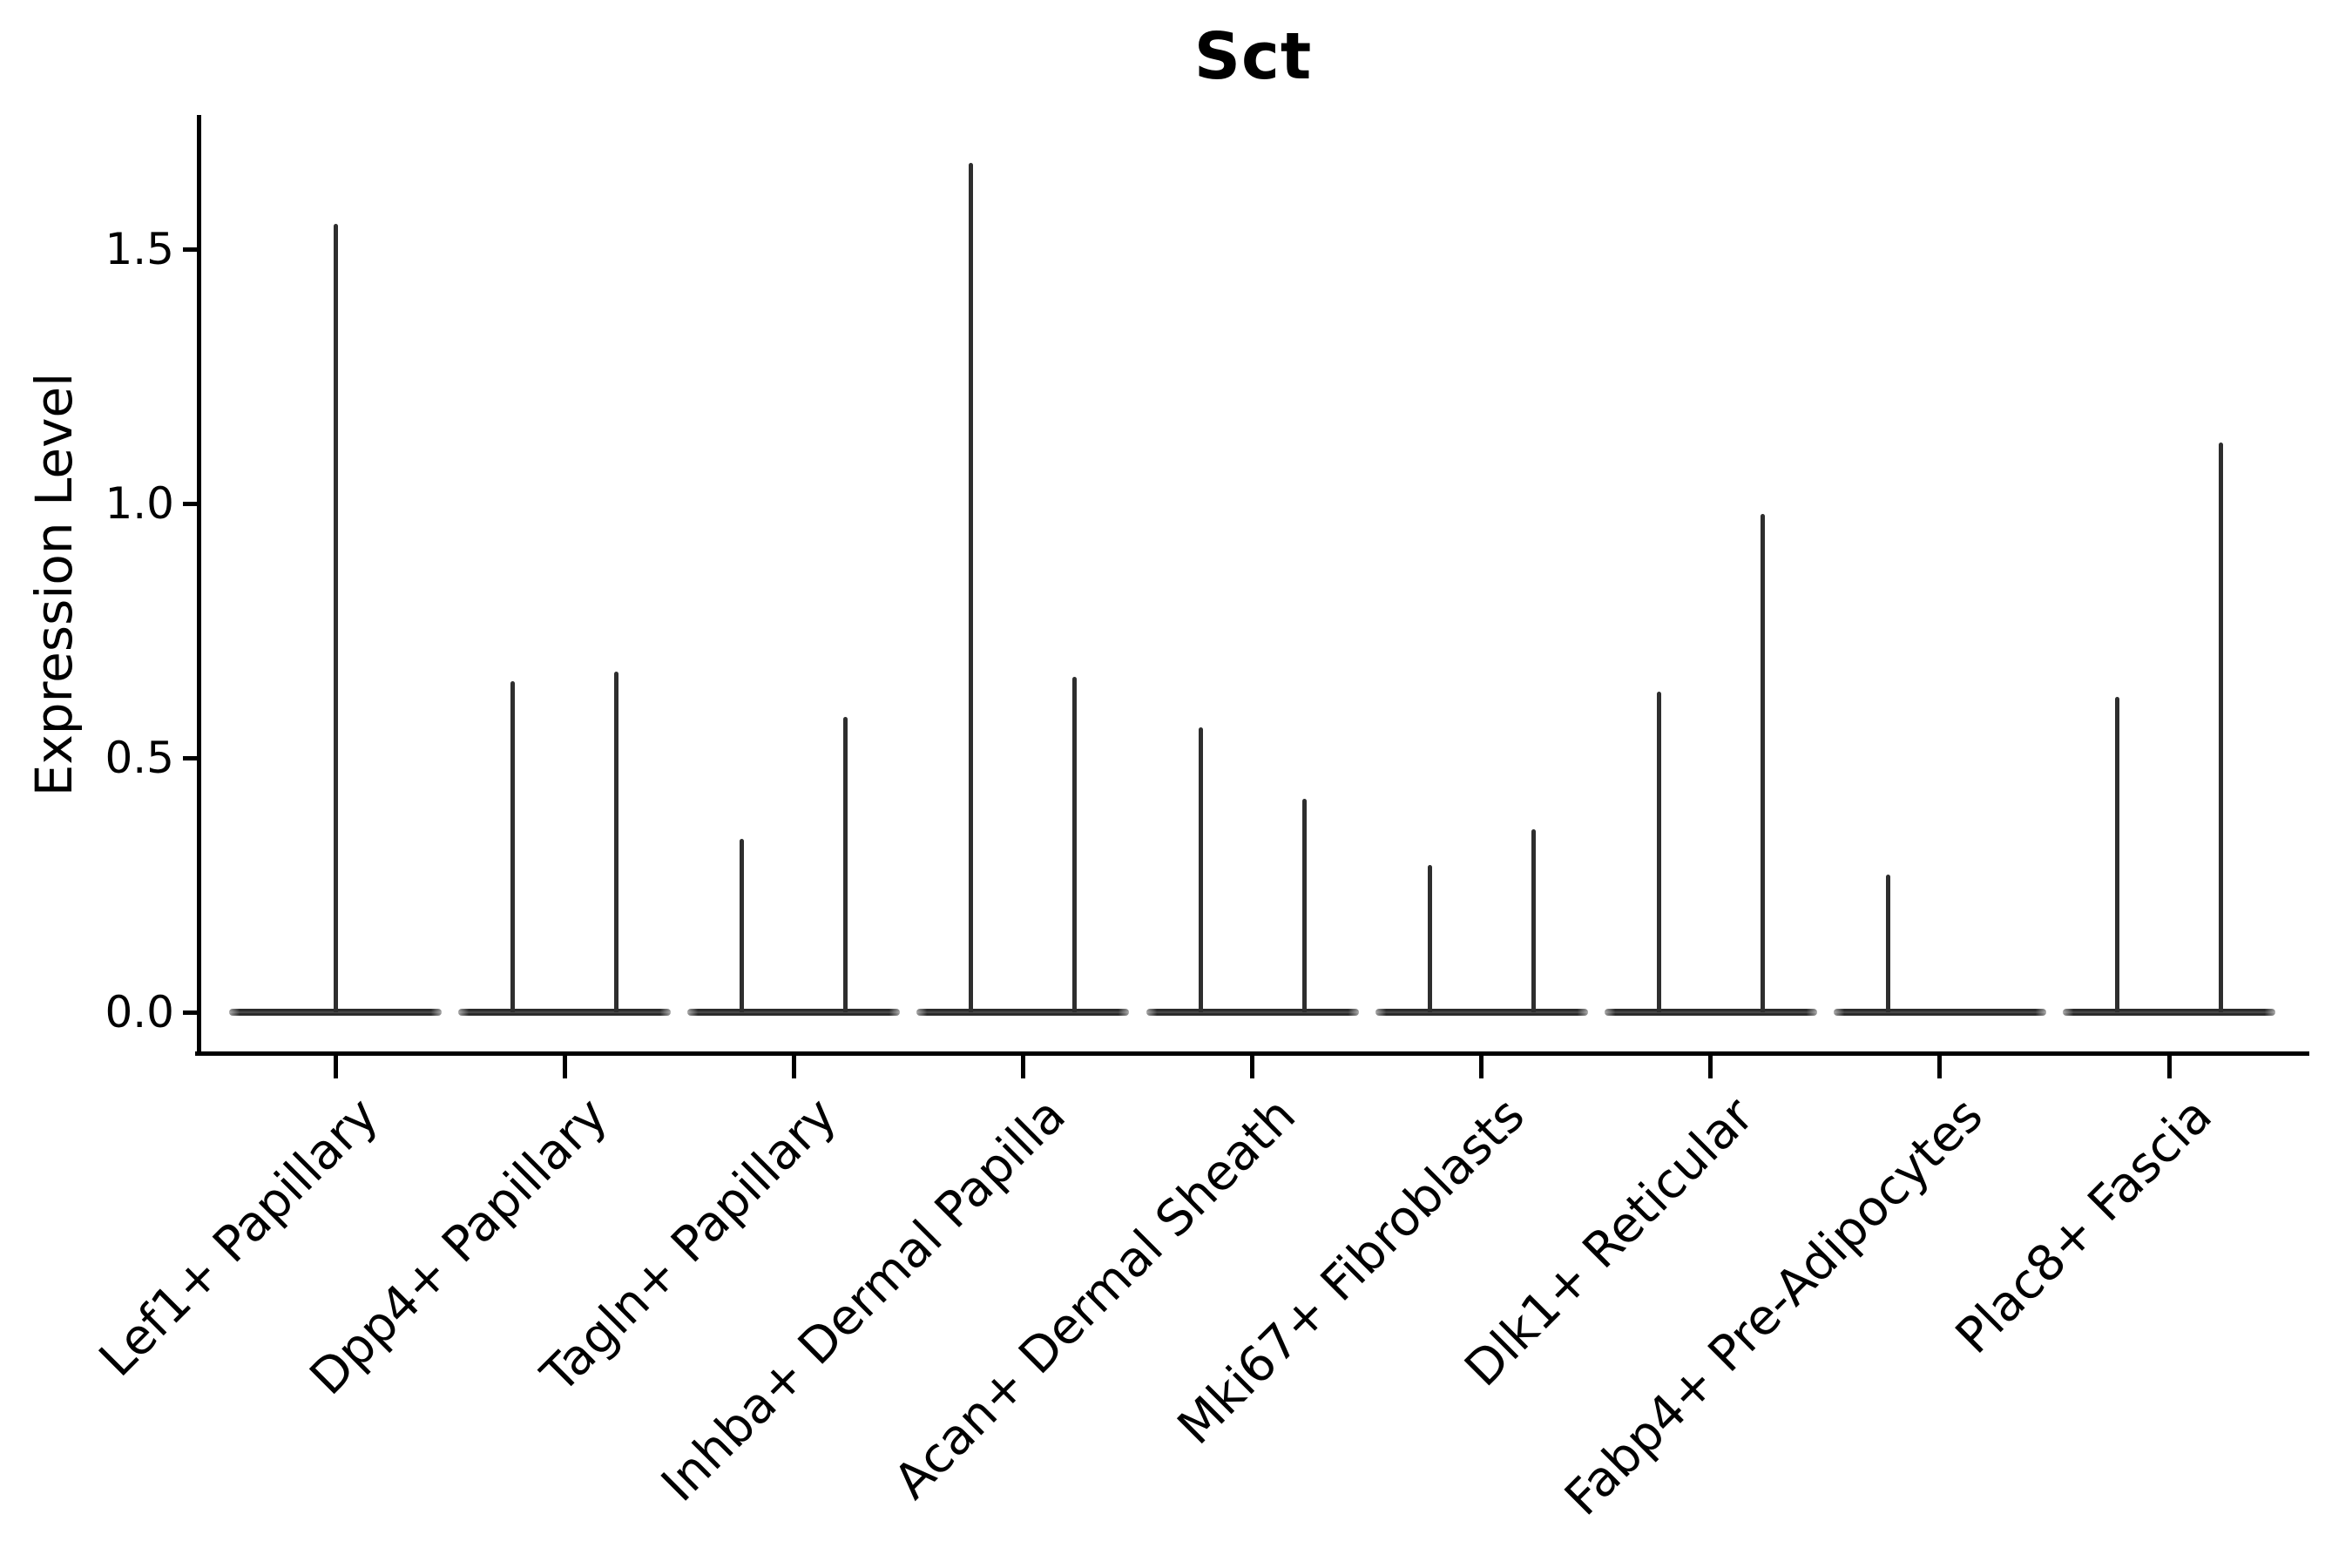 The image size is (2352, 1568). Describe the element at coordinates (139, 1012) in the screenshot. I see `y-tick-label: 0.0` at that location.